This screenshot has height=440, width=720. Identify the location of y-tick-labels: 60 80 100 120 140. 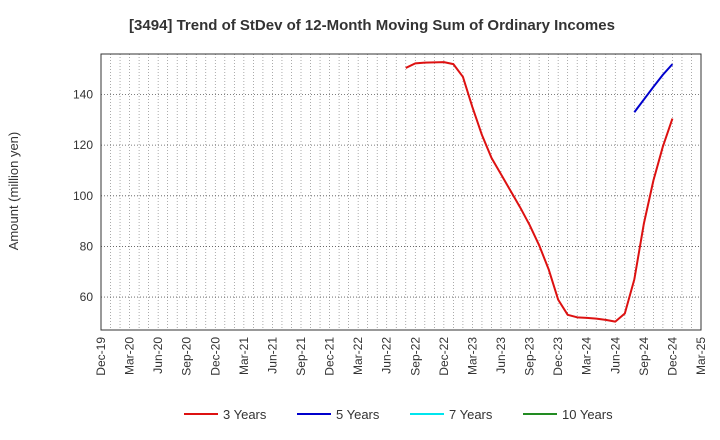
(83, 196).